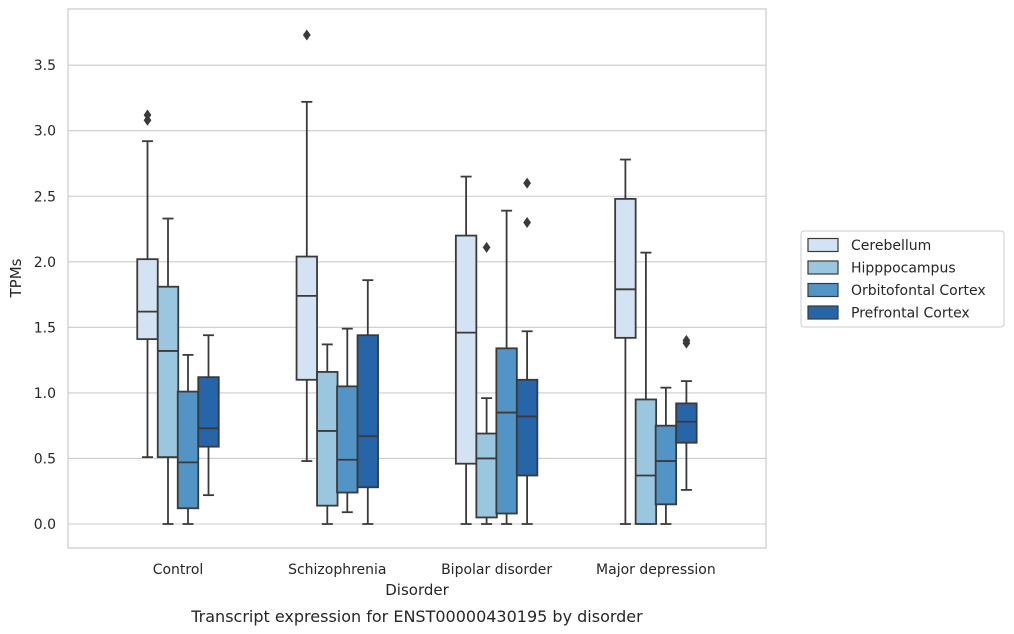 This screenshot has height=634, width=1014. I want to click on y-tick-label: 1.0, so click(45, 394).